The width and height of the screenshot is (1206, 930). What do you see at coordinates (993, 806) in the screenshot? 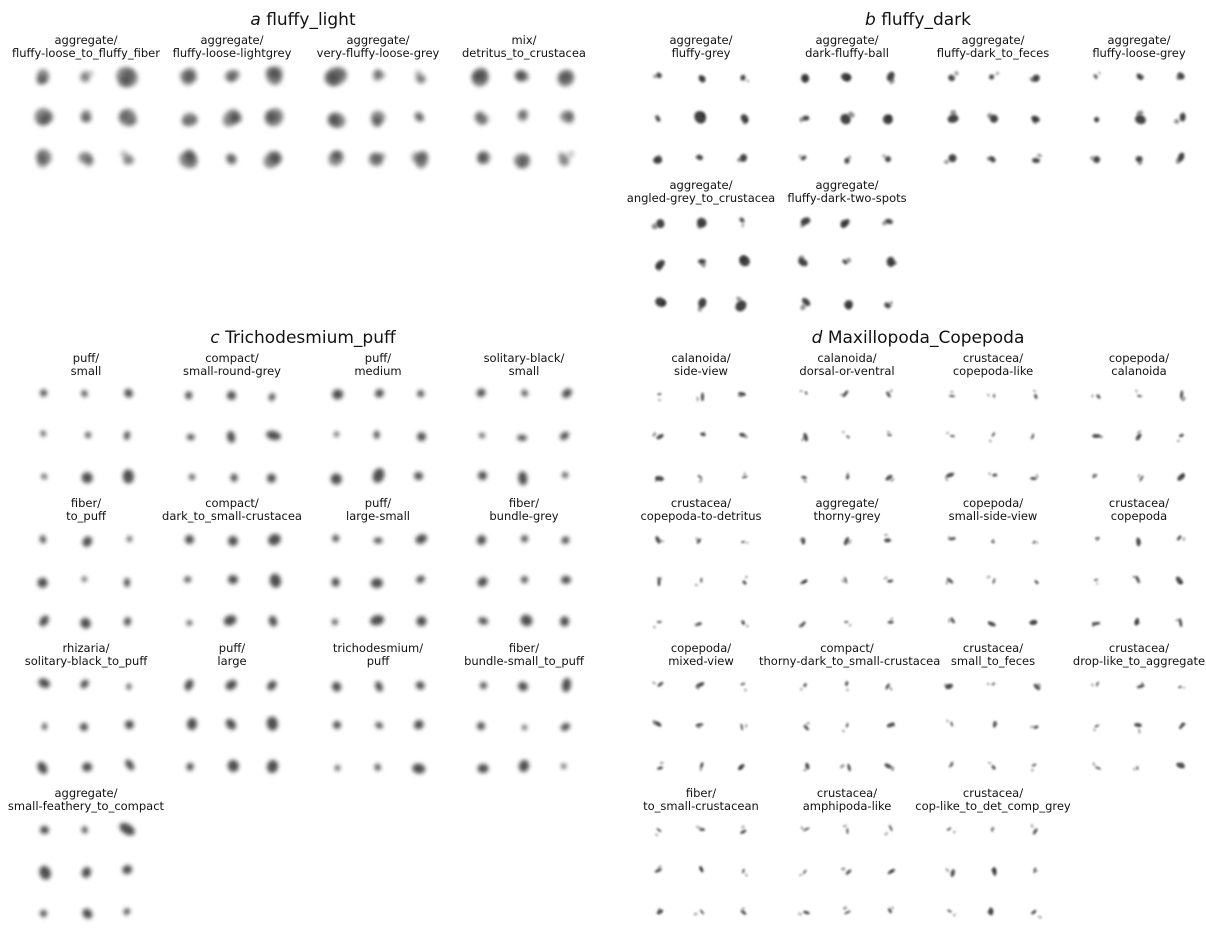
I see `category-type: cop-like_to_det_comp_grey` at bounding box center [993, 806].